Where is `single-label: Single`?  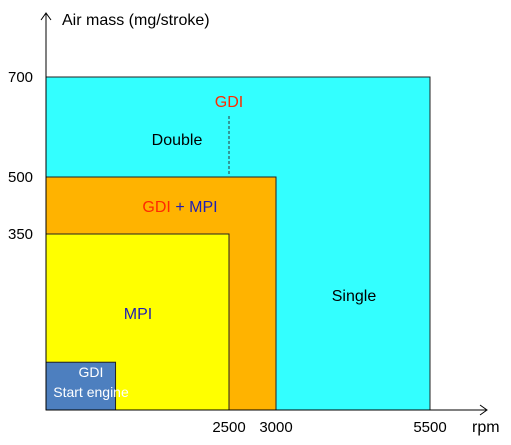
single-label: Single is located at coordinates (354, 296).